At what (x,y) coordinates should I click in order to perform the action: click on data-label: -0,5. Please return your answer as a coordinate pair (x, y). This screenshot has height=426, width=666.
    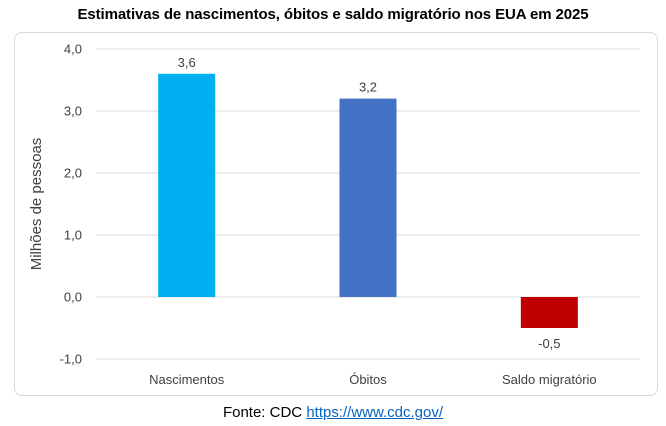
    Looking at the image, I should click on (549, 343).